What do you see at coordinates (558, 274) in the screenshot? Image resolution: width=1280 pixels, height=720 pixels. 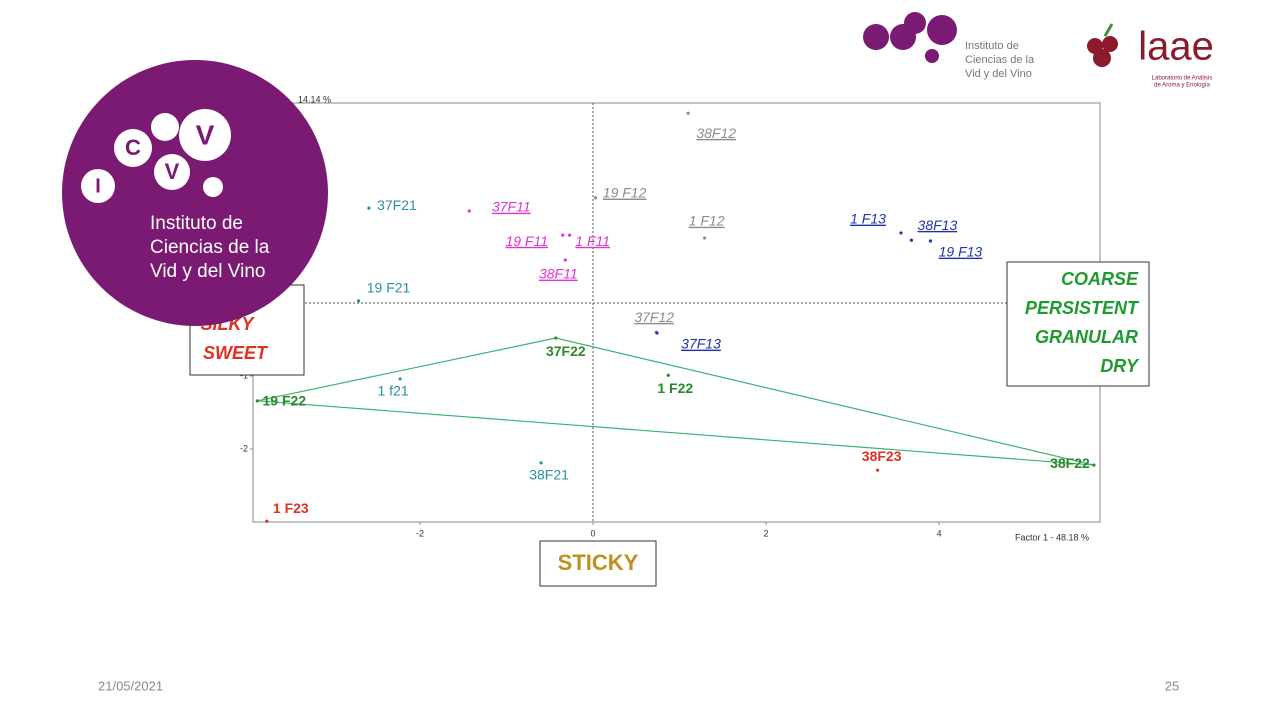 I see `point-label: 38F11` at bounding box center [558, 274].